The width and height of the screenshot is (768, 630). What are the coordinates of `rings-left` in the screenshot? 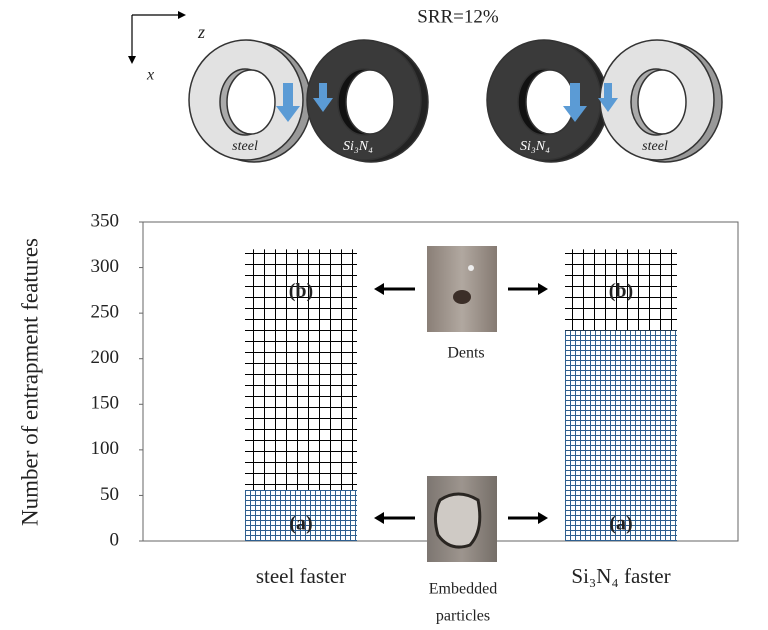 It's located at (308, 101).